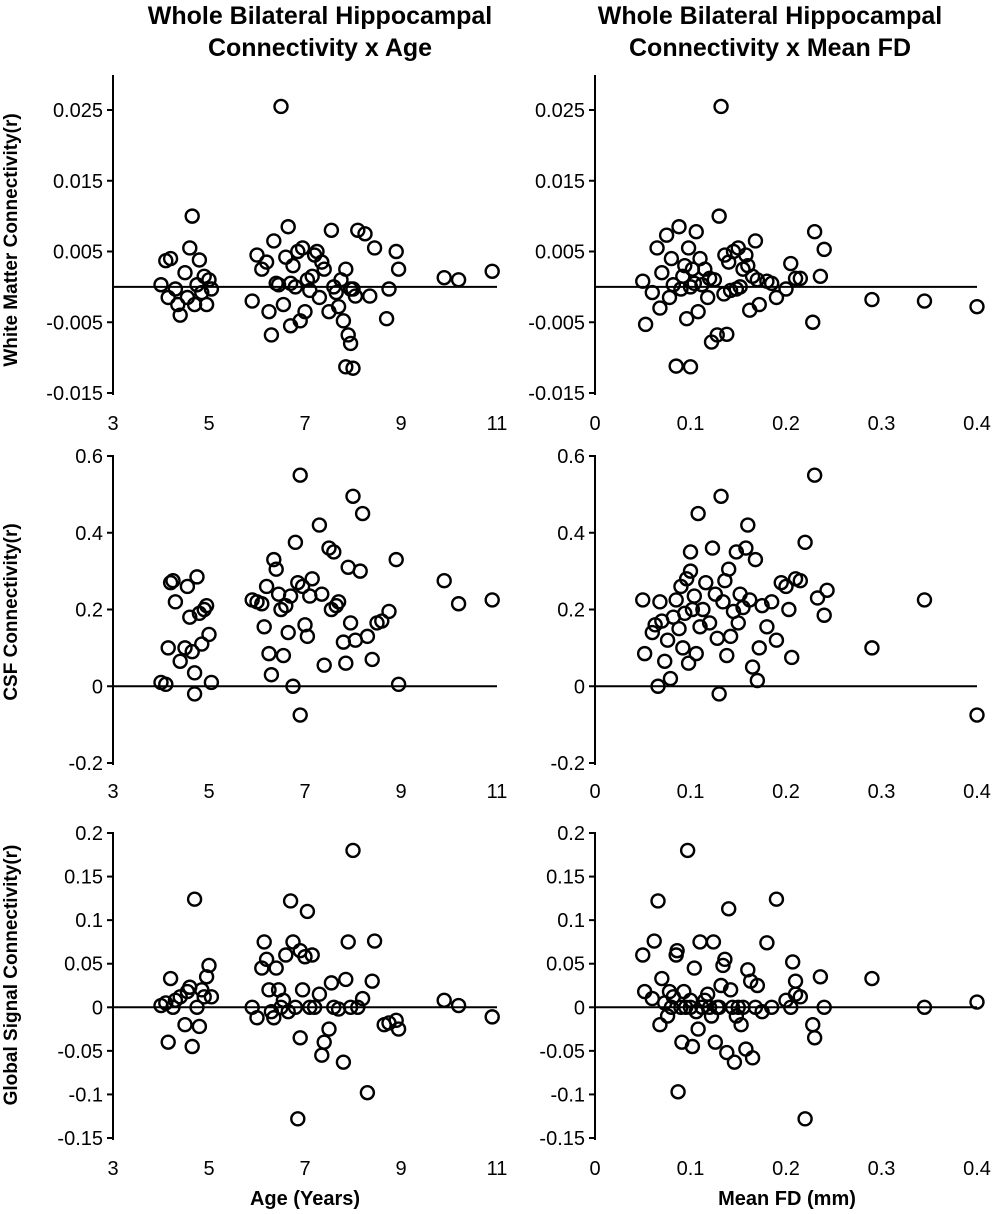 The height and width of the screenshot is (1214, 996). I want to click on csf-age-xtick-label: 7, so click(304, 792).